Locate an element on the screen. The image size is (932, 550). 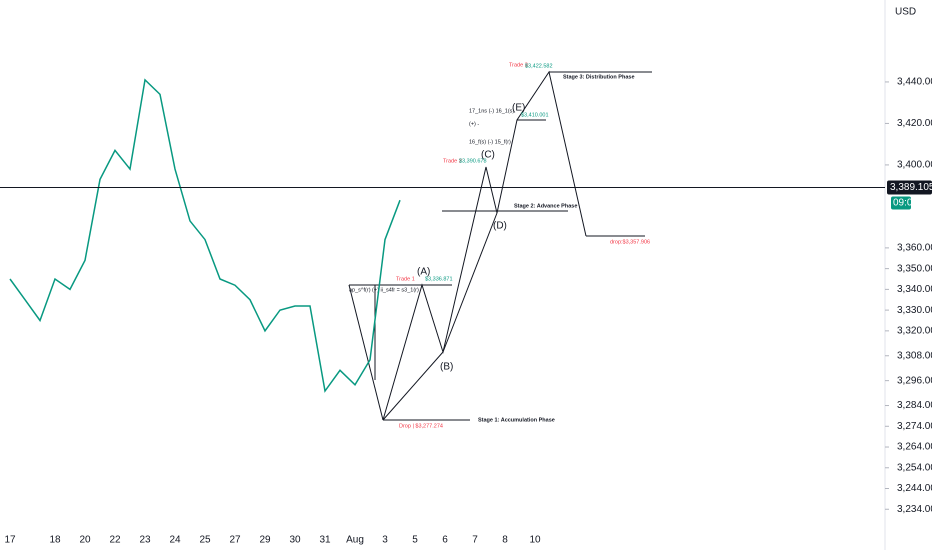
x-tick-label: 22 is located at coordinates (115, 540).